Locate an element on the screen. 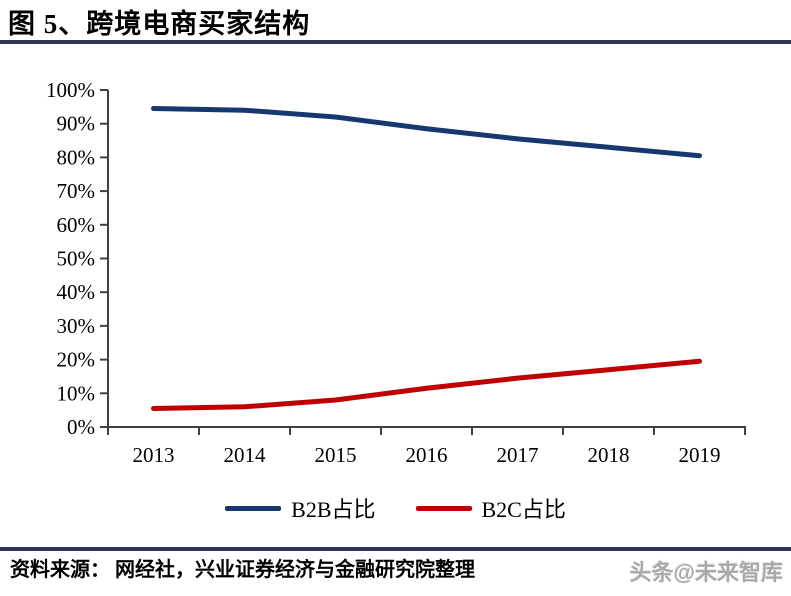  svg-text: 2015 is located at coordinates (336, 455).